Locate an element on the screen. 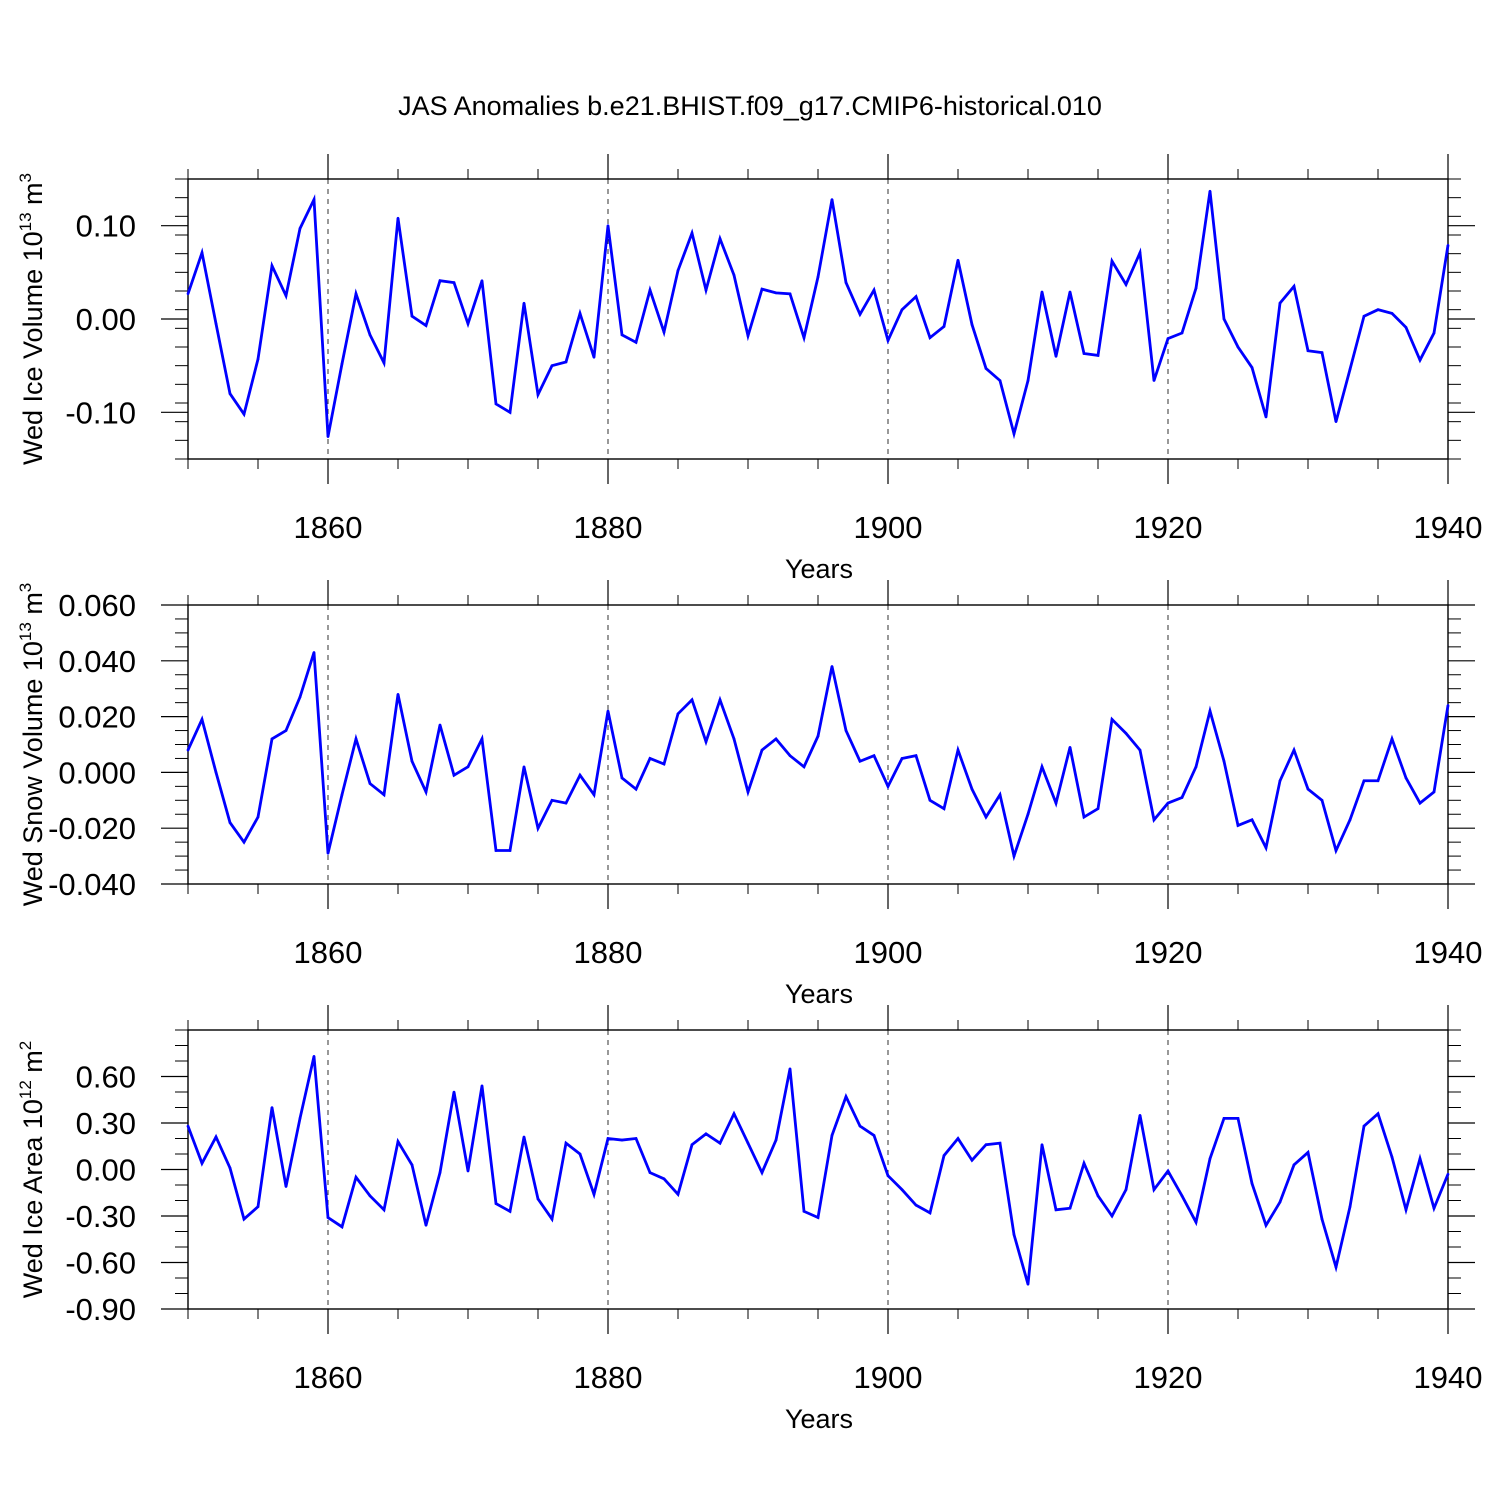 This screenshot has height=1505, width=1500. y-tick-label: 0.000 is located at coordinates (97, 772).